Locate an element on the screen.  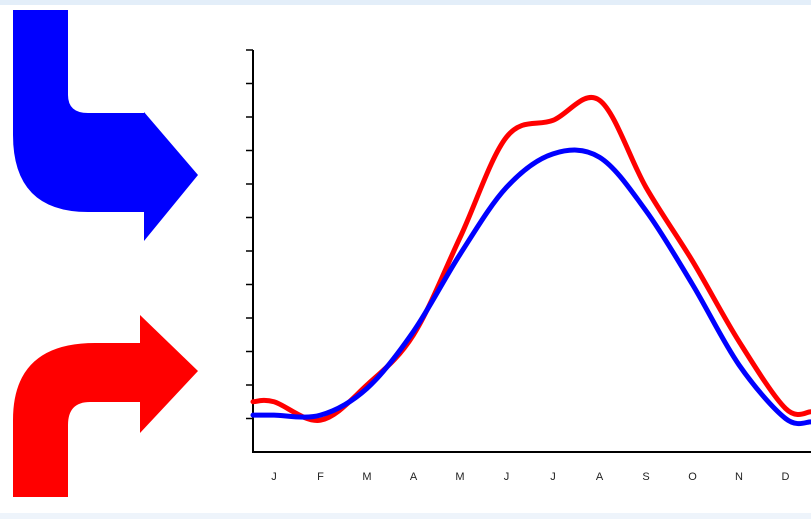
bottom-strip is located at coordinates (405, 516).